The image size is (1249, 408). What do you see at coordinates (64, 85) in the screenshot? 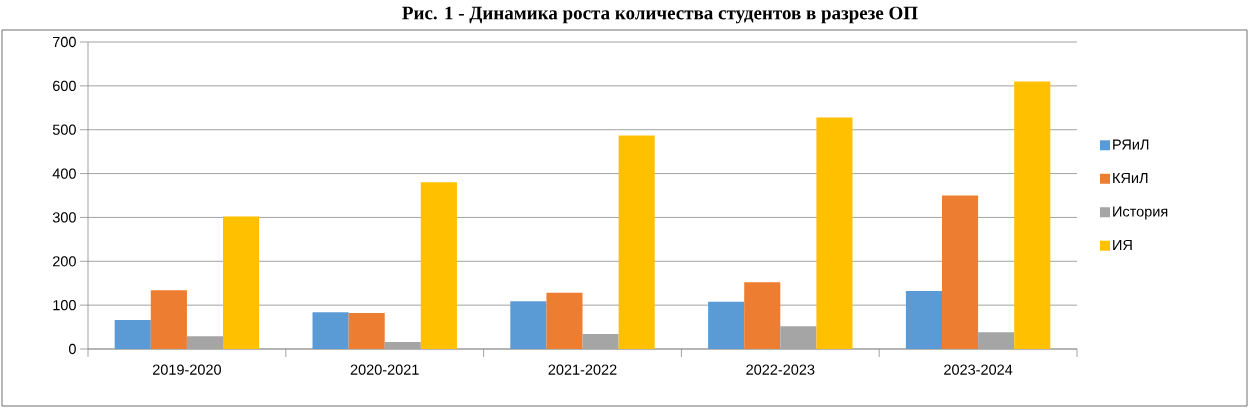
I see `y-tick-label: 600` at bounding box center [64, 85].